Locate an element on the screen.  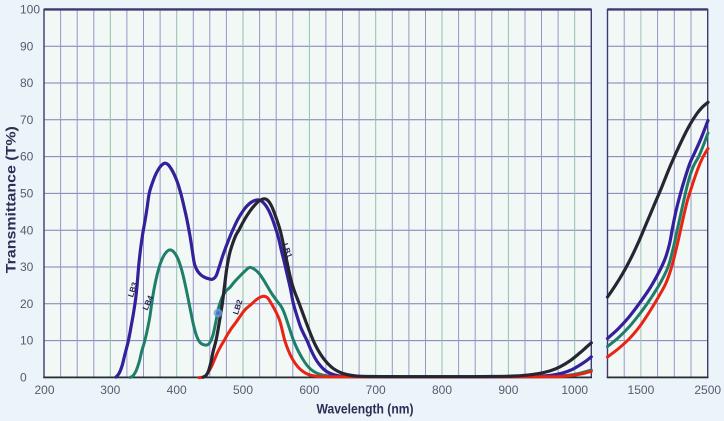
svg-text: 800 is located at coordinates (442, 390).